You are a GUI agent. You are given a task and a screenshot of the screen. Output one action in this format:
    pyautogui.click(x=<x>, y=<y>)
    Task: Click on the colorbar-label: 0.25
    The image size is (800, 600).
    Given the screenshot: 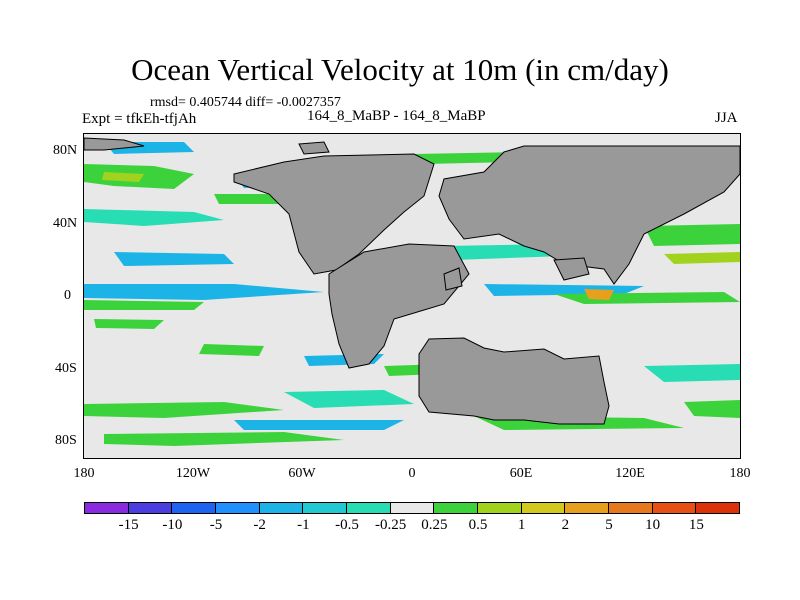 What is the action you would take?
    pyautogui.click(x=434, y=525)
    